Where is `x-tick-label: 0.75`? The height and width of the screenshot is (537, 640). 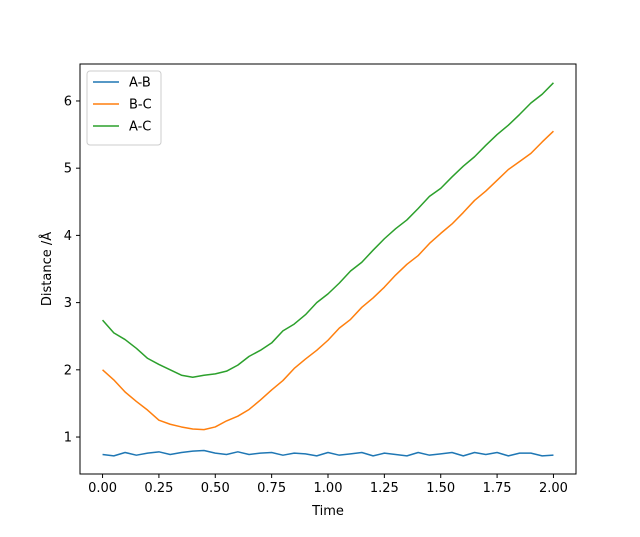
x-tick-label: 0.75 is located at coordinates (271, 488).